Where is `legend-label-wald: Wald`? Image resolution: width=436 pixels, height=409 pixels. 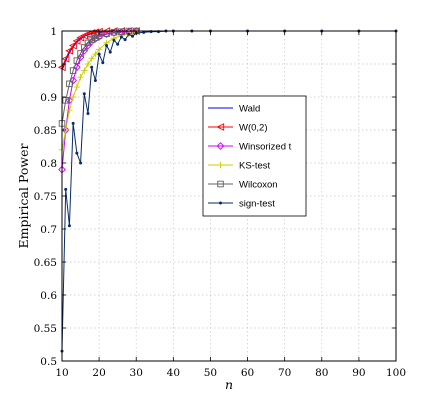
legend-label-wald: Wald is located at coordinates (249, 109).